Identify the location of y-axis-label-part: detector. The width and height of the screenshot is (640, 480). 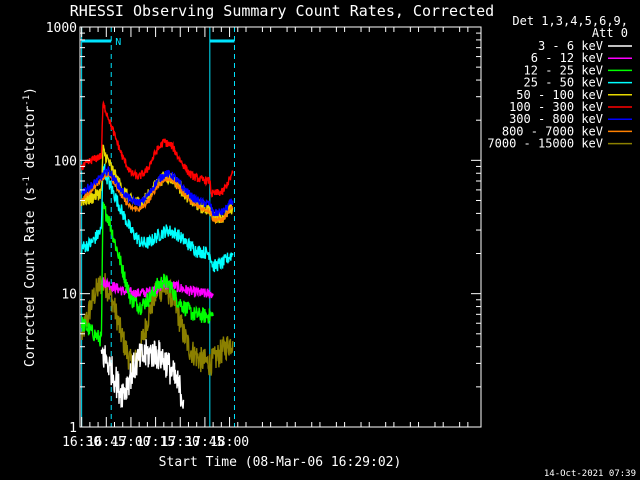
(30, 141).